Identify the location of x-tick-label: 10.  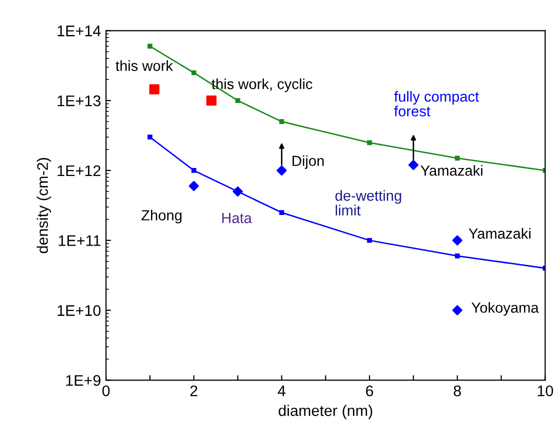
(546, 390).